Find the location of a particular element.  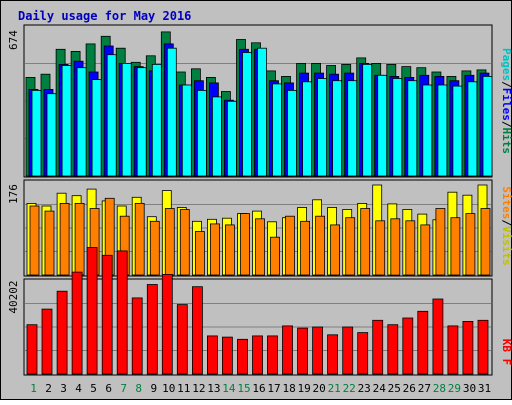

day-label-12: 12 is located at coordinates (198, 388).